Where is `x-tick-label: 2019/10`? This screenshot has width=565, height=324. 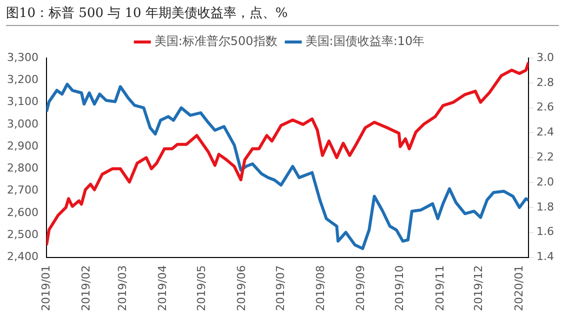 x-tick-label: 2019/10 is located at coordinates (399, 288).